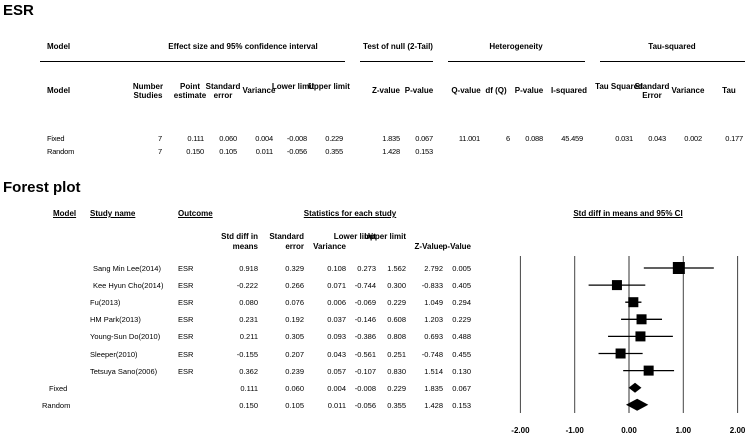 The width and height of the screenshot is (753, 439). Describe the element at coordinates (248, 371) in the screenshot. I see `table-cell: 0.362` at that location.